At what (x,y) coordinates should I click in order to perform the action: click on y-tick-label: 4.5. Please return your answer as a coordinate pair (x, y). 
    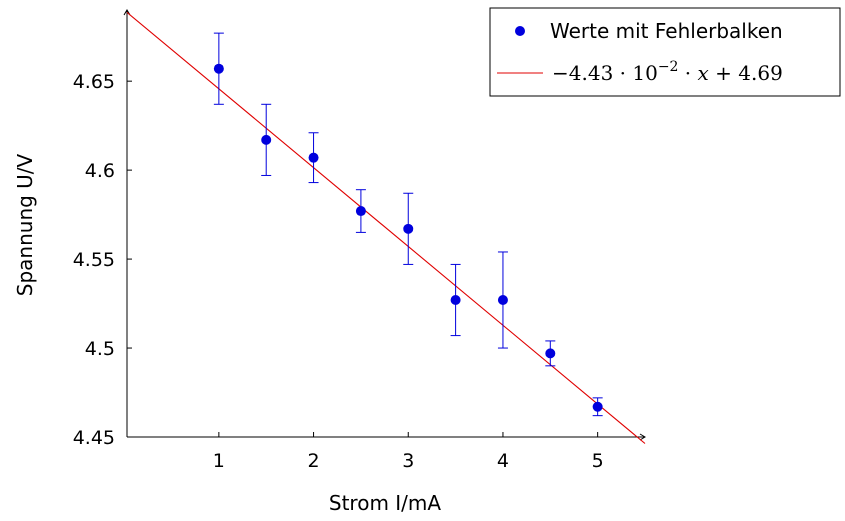
    Looking at the image, I should click on (100, 349).